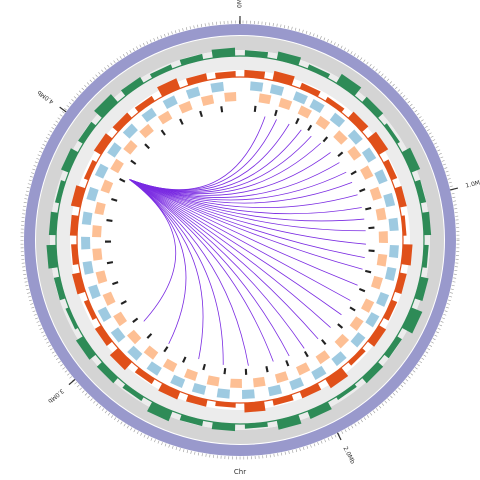  What do you see at coordinates (240, 472) in the screenshot?
I see `chart-title: Chr` at bounding box center [240, 472].